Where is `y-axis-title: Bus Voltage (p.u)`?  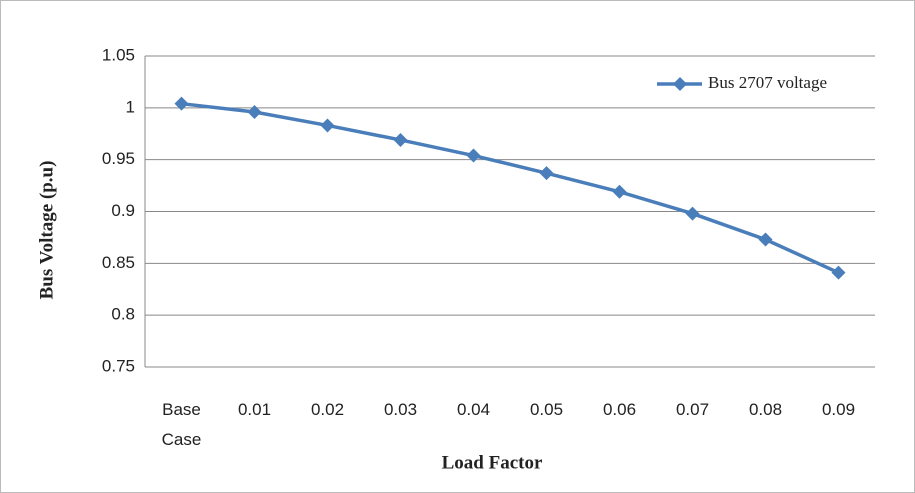 y-axis-title: Bus Voltage (p.u) is located at coordinates (46, 230).